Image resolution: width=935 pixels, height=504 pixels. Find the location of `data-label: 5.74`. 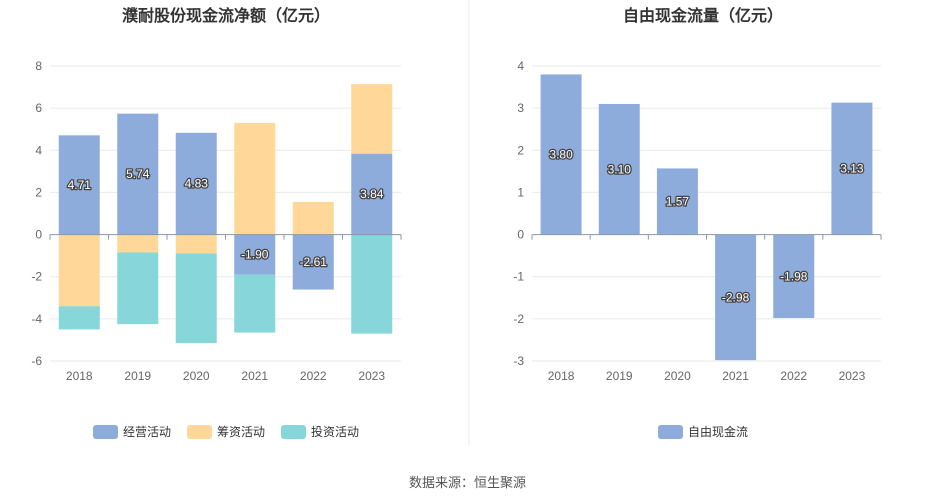

data-label: 5.74 is located at coordinates (138, 174).